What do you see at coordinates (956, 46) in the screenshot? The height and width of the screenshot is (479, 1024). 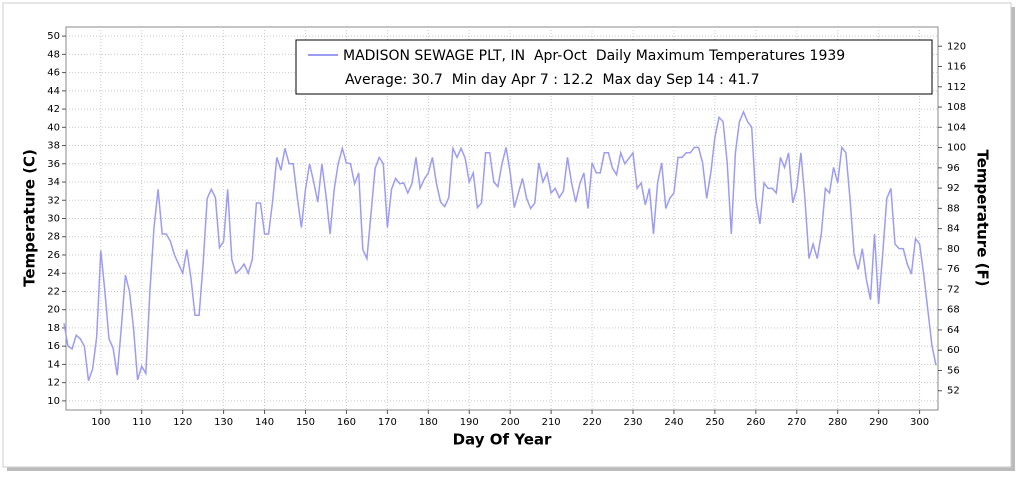 I see `y2-tick-label: 120` at bounding box center [956, 46].